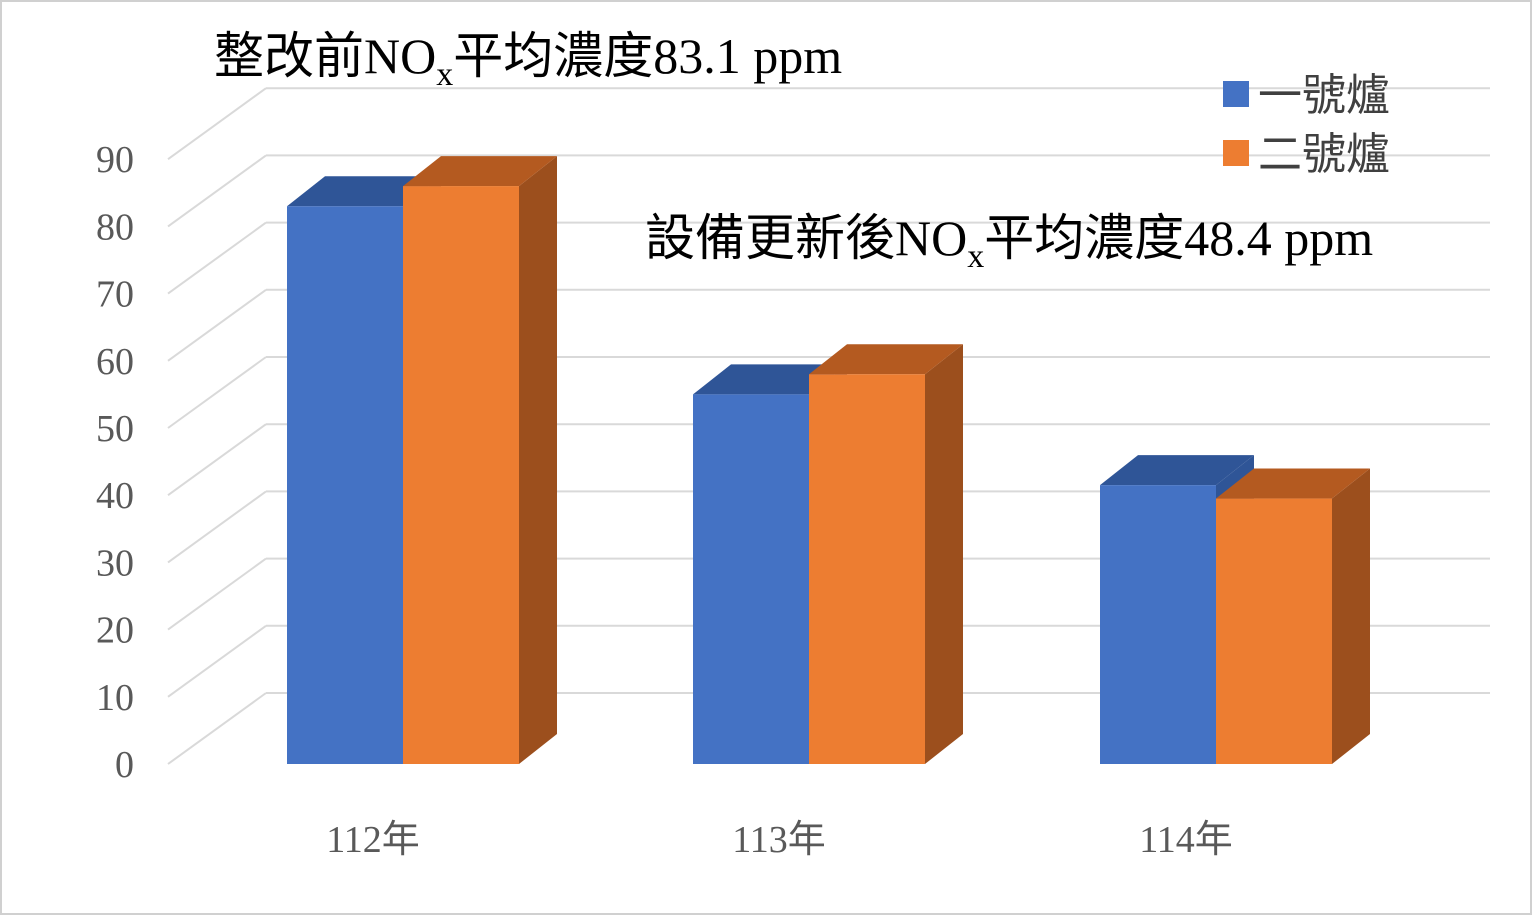 This screenshot has width=1532, height=915. Describe the element at coordinates (1306, 125) in the screenshot. I see `legend: 一號爐 二號爐` at that location.